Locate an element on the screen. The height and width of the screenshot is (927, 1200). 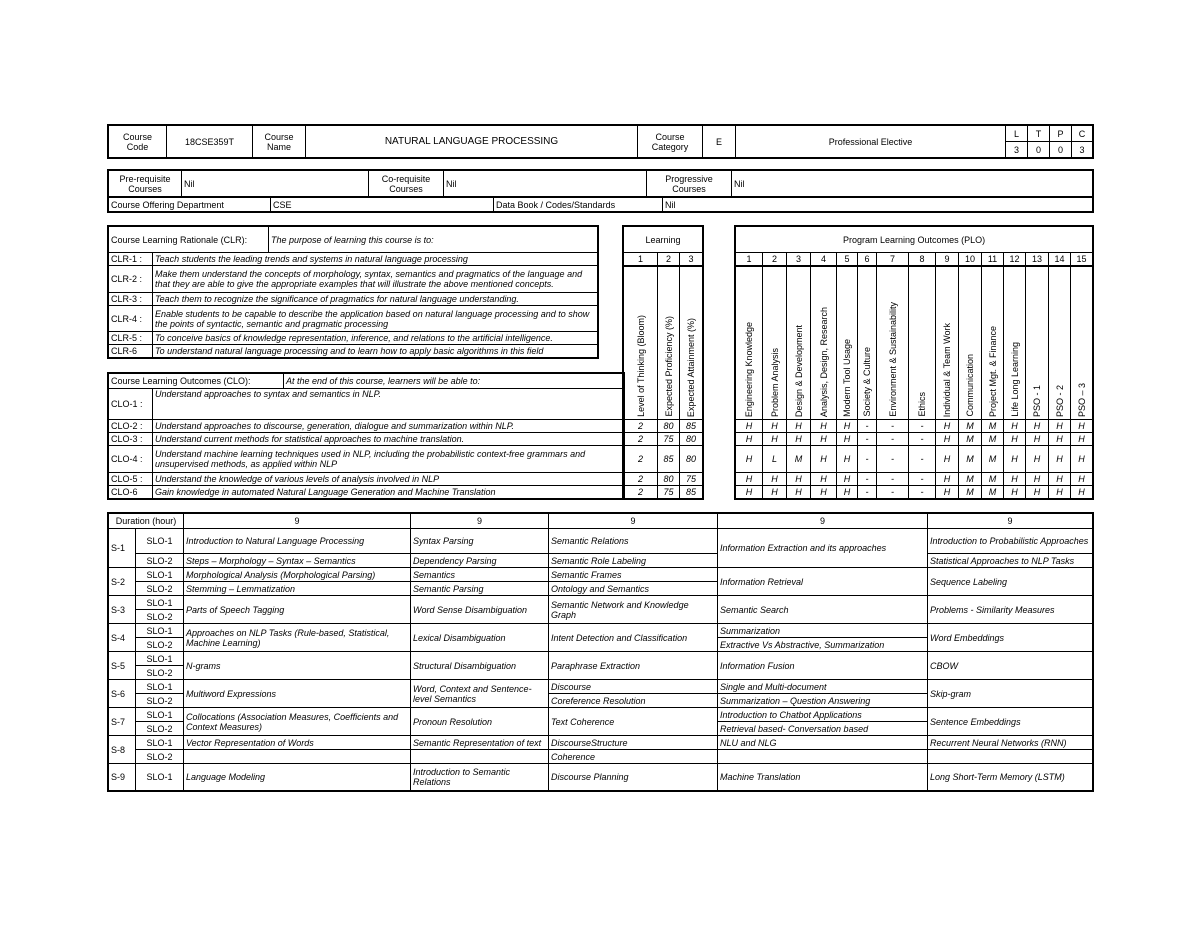
topic-cell: Language Modeling is located at coordinates (297, 777).